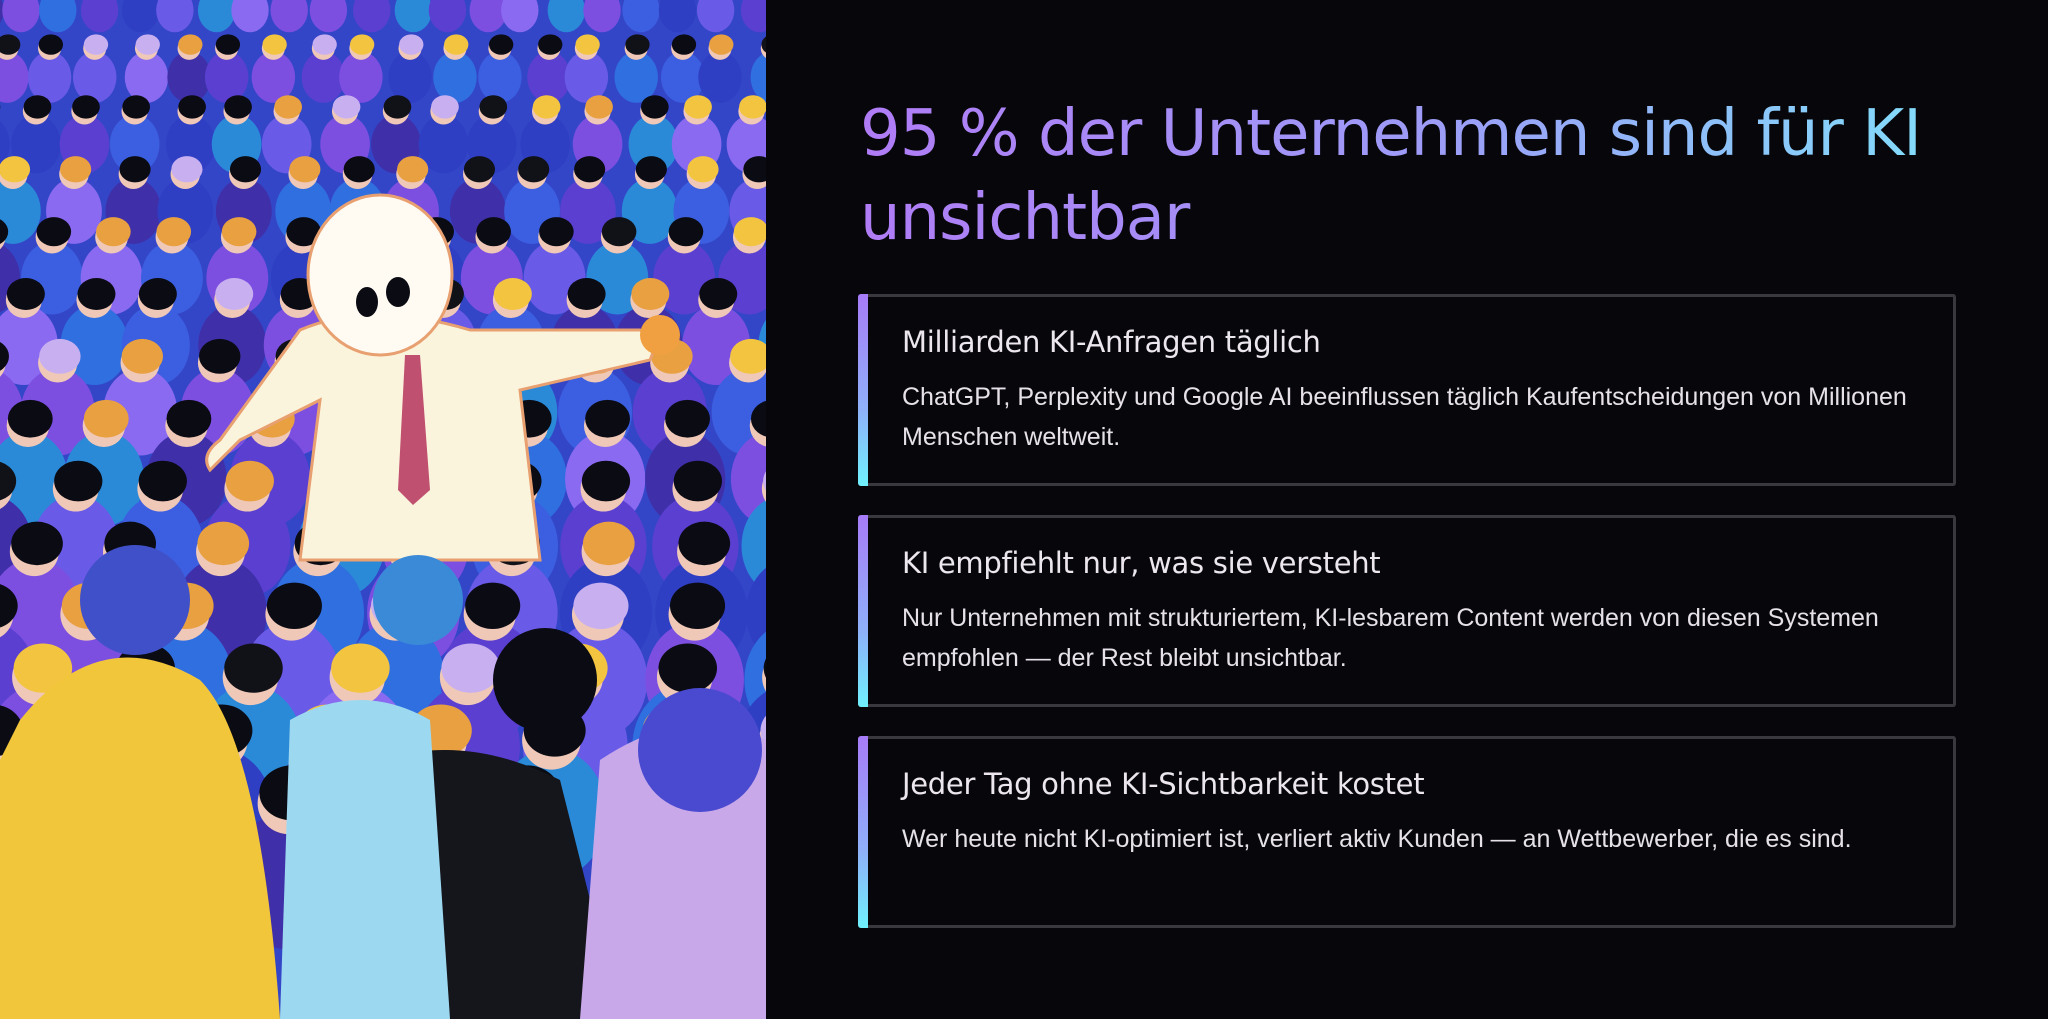 This screenshot has height=1019, width=2048. Describe the element at coordinates (660, 335) in the screenshot. I see `orange-head` at that location.